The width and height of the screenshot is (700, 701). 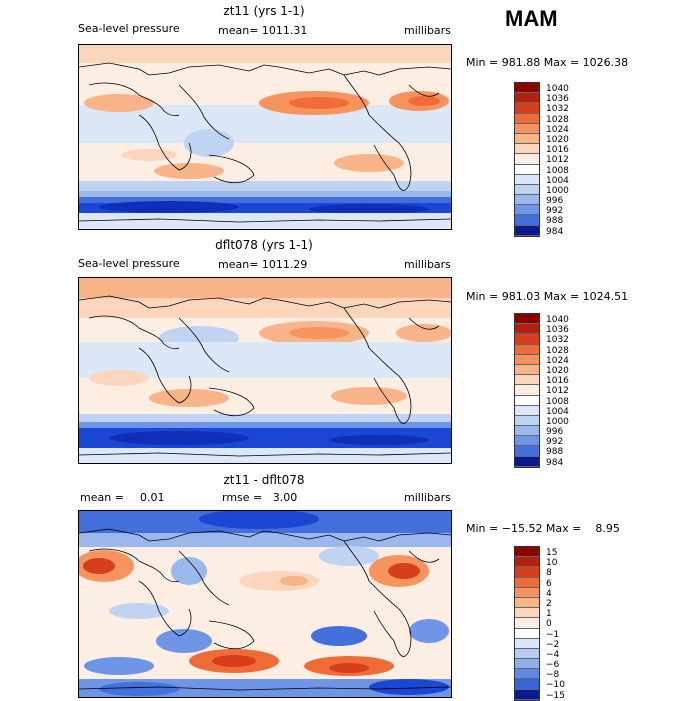 I want to click on panel1-mean: mean= 1011.31, so click(x=263, y=30).